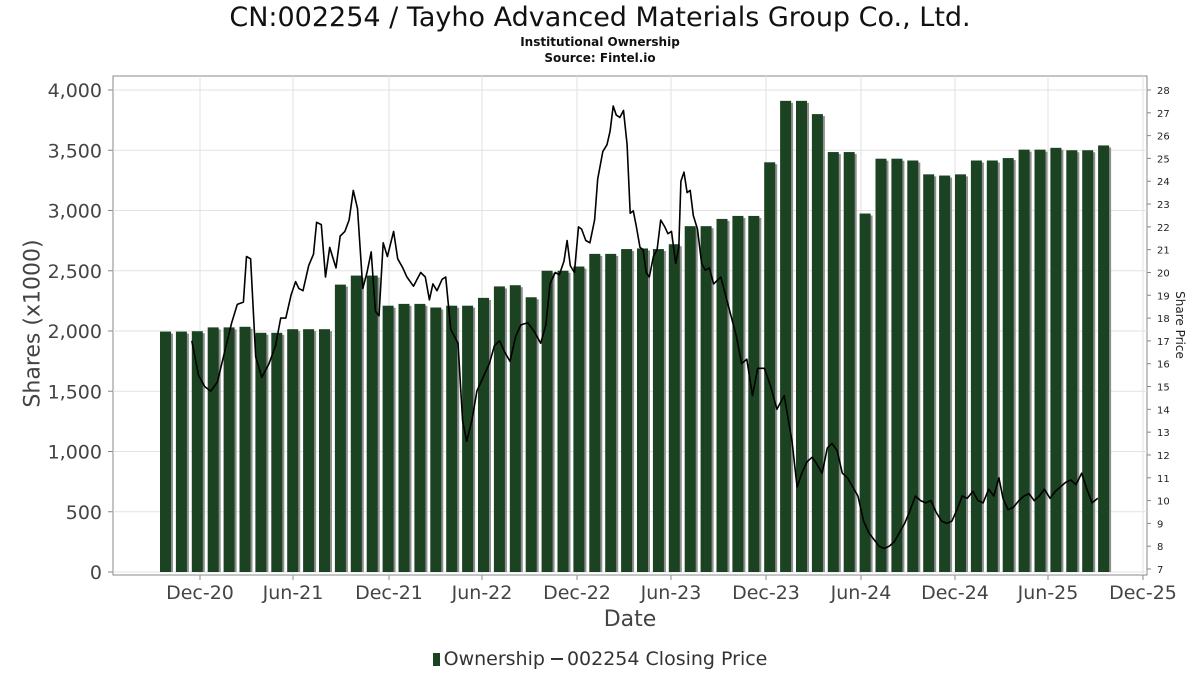  I want to click on y2-tick-label: 8, so click(1160, 547).